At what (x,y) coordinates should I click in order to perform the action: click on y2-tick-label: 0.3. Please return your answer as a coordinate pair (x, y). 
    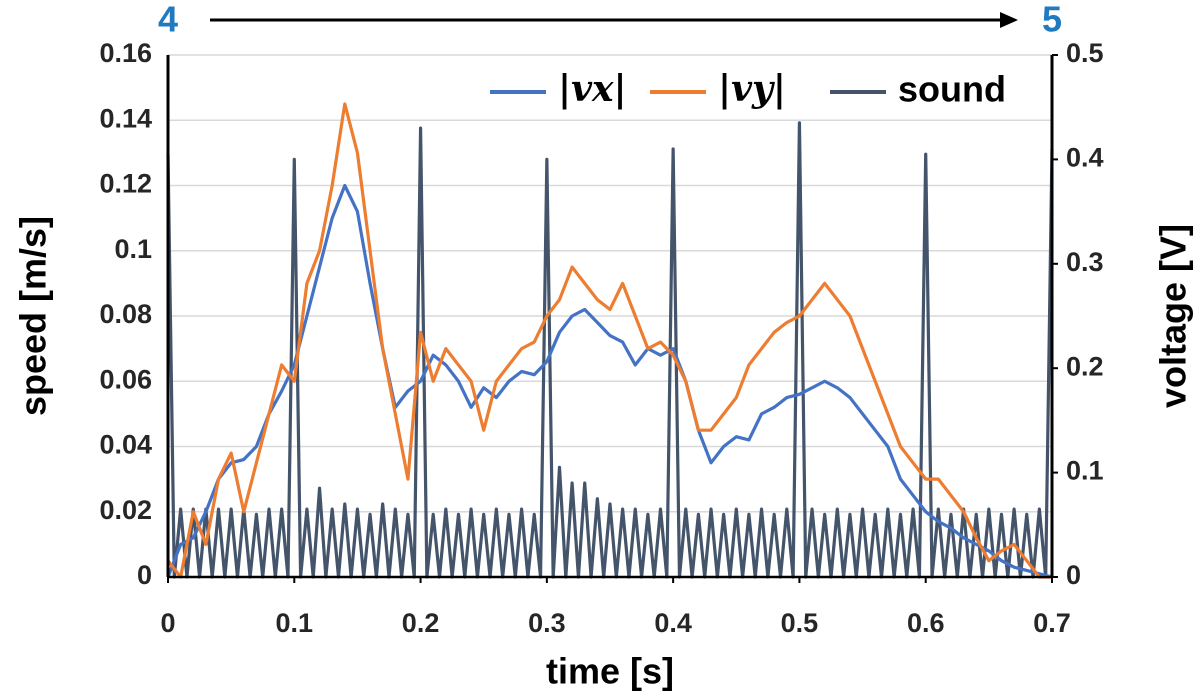
    Looking at the image, I should click on (1085, 262).